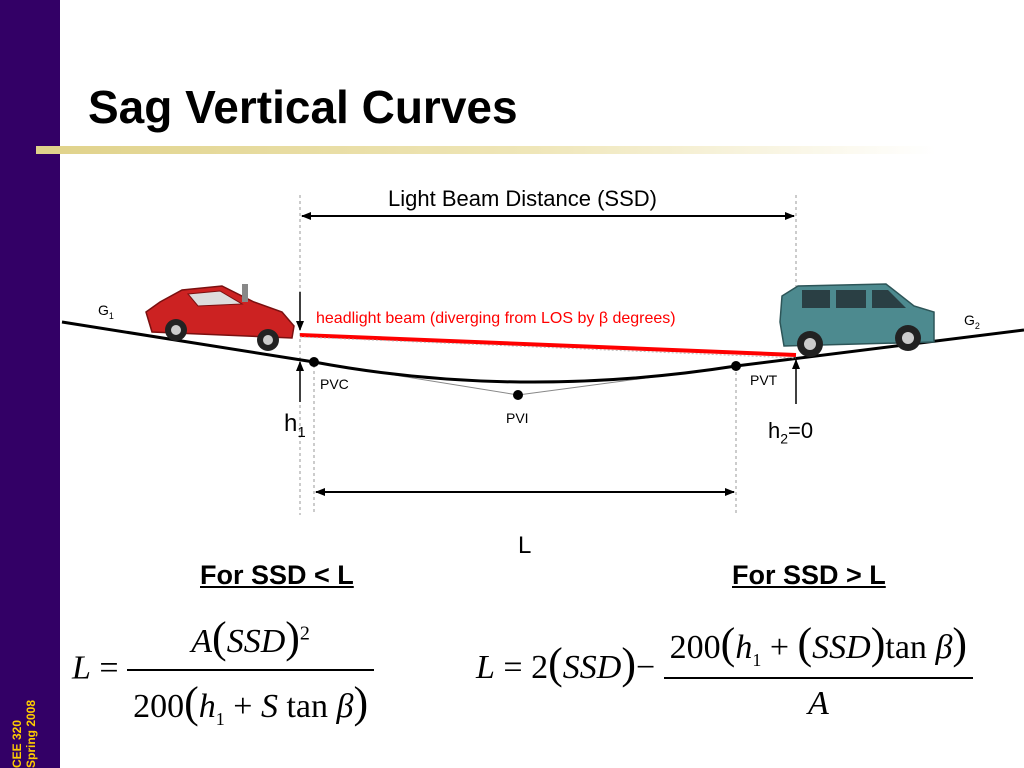 This screenshot has width=1024, height=768. What do you see at coordinates (30, 384) in the screenshot?
I see `sidebar-band: CEE 320 Spring 2008` at bounding box center [30, 384].